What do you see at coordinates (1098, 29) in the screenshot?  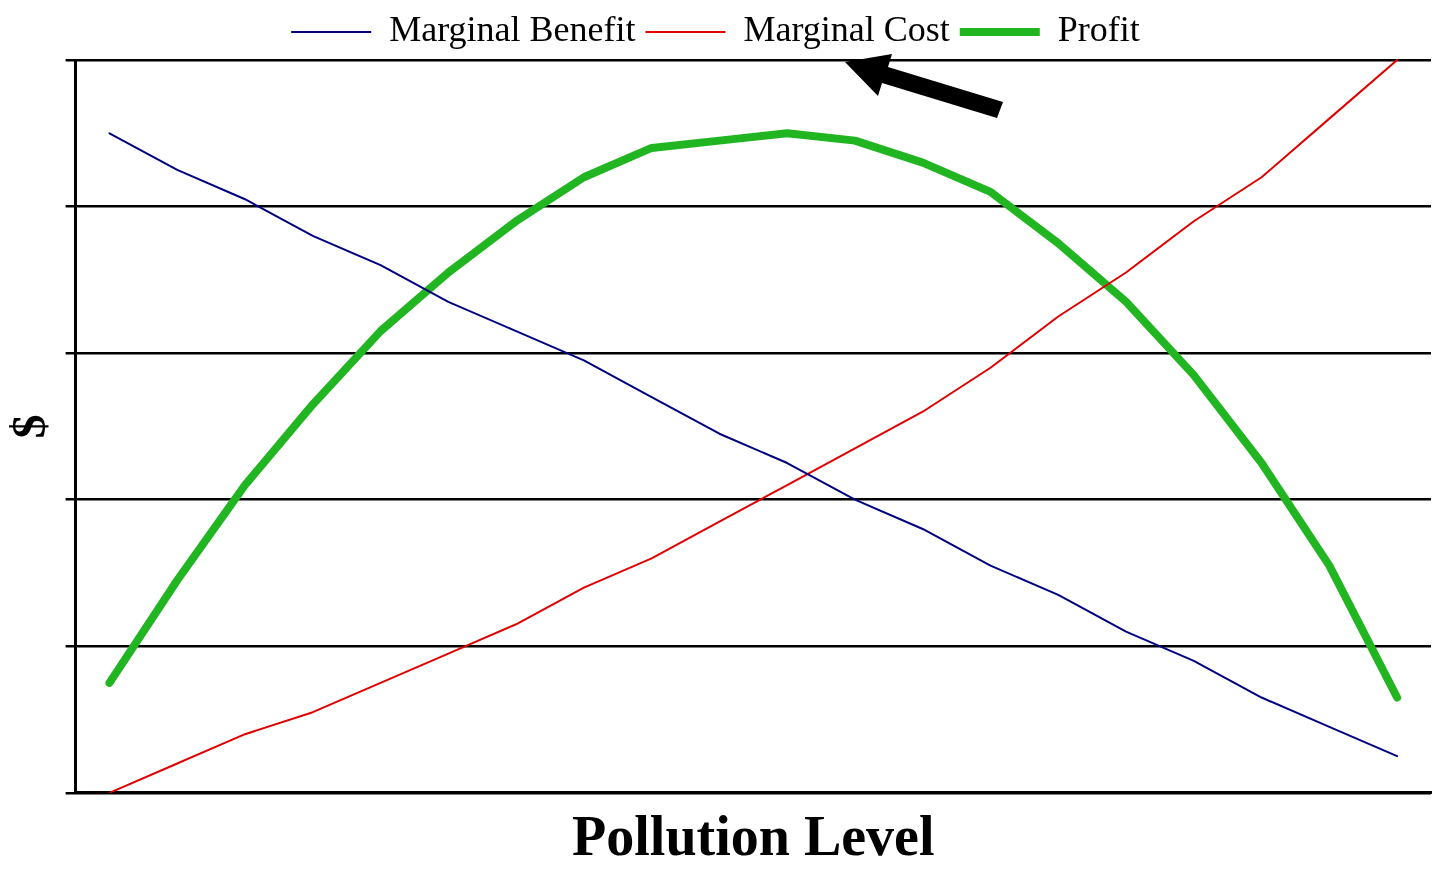 I see `legend-label: Profit` at bounding box center [1098, 29].